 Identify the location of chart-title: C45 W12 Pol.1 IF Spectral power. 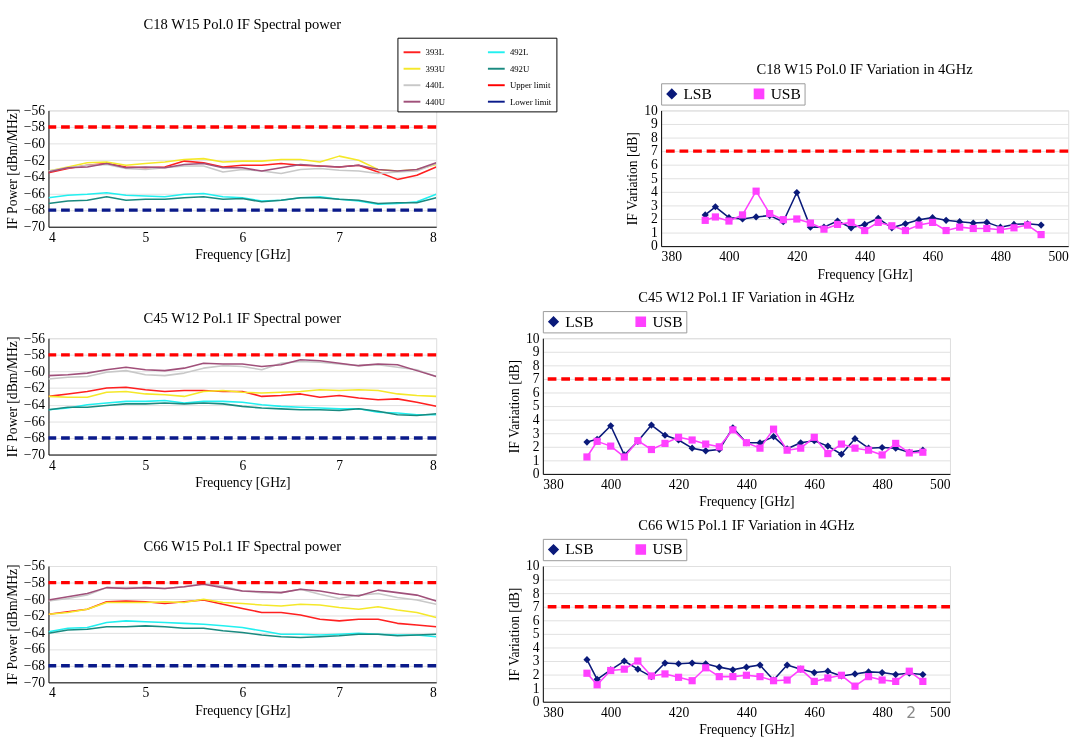
(242, 317).